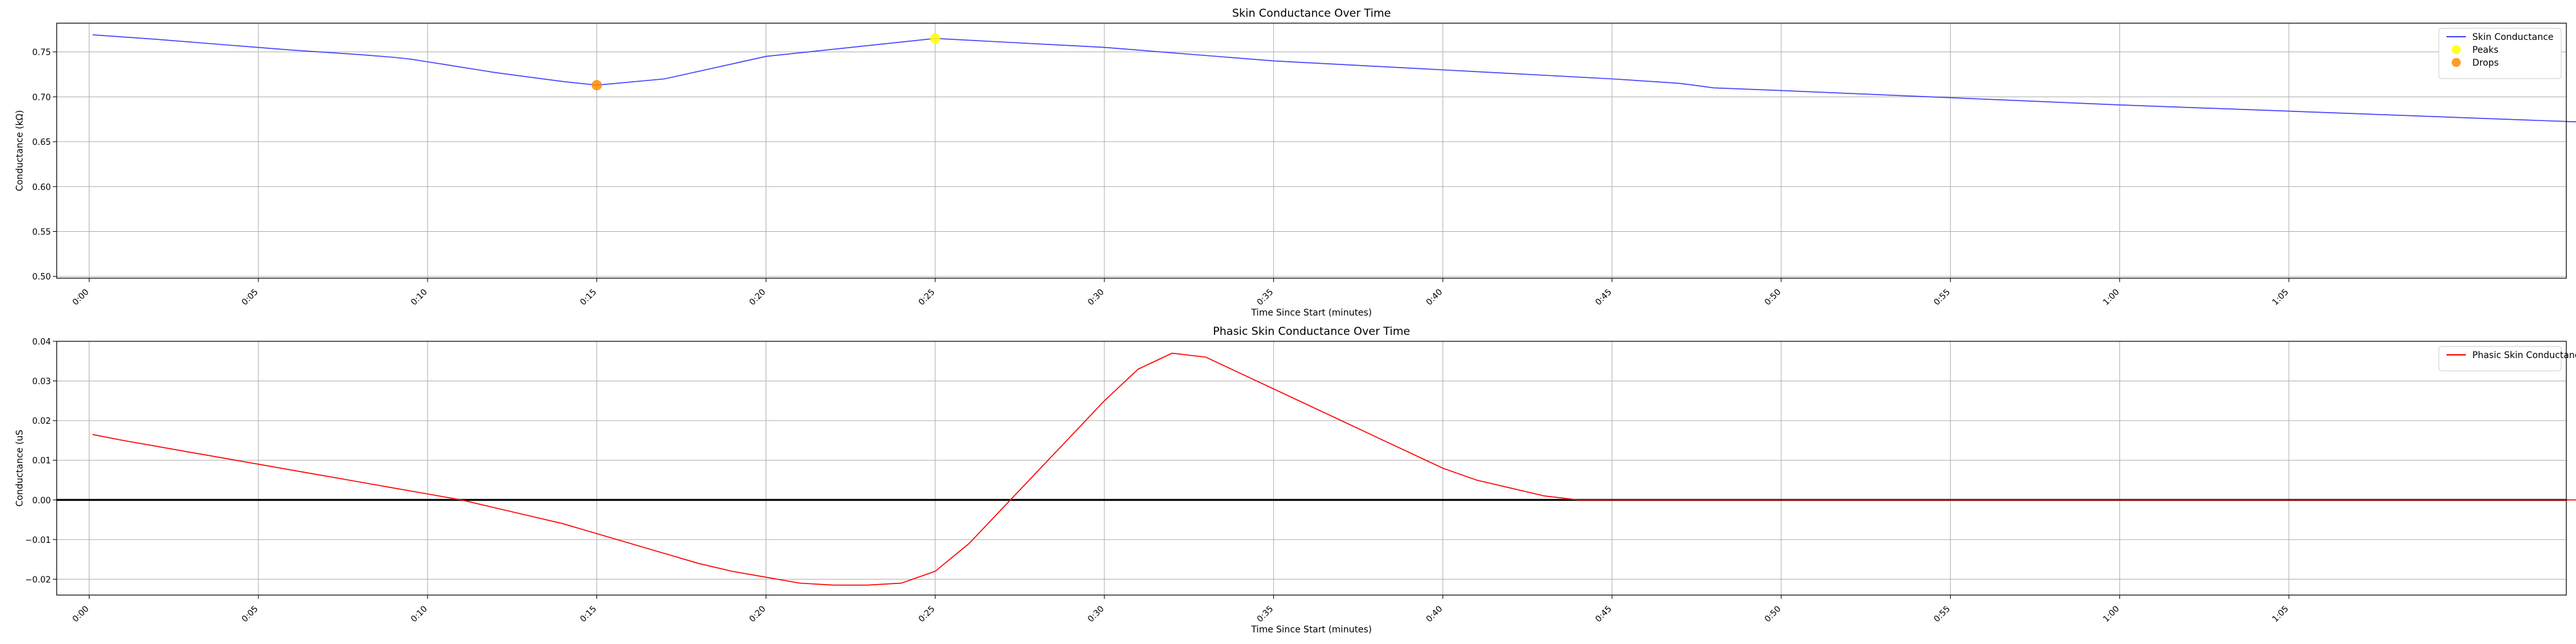 The height and width of the screenshot is (644, 2576). What do you see at coordinates (81, 614) in the screenshot?
I see `chart2-x-tick-label: 0:00` at bounding box center [81, 614].